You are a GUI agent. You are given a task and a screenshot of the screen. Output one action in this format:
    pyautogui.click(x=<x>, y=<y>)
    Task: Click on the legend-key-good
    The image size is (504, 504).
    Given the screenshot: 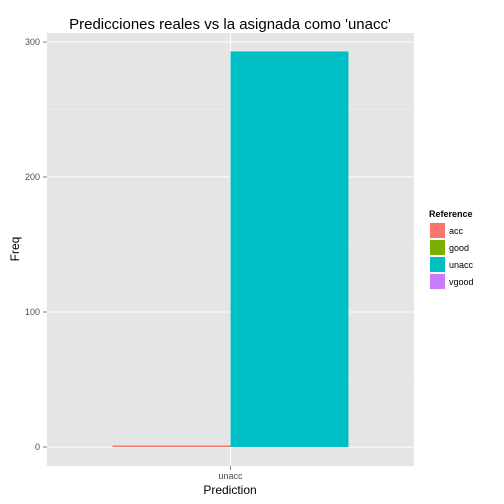 What is the action you would take?
    pyautogui.click(x=437, y=247)
    